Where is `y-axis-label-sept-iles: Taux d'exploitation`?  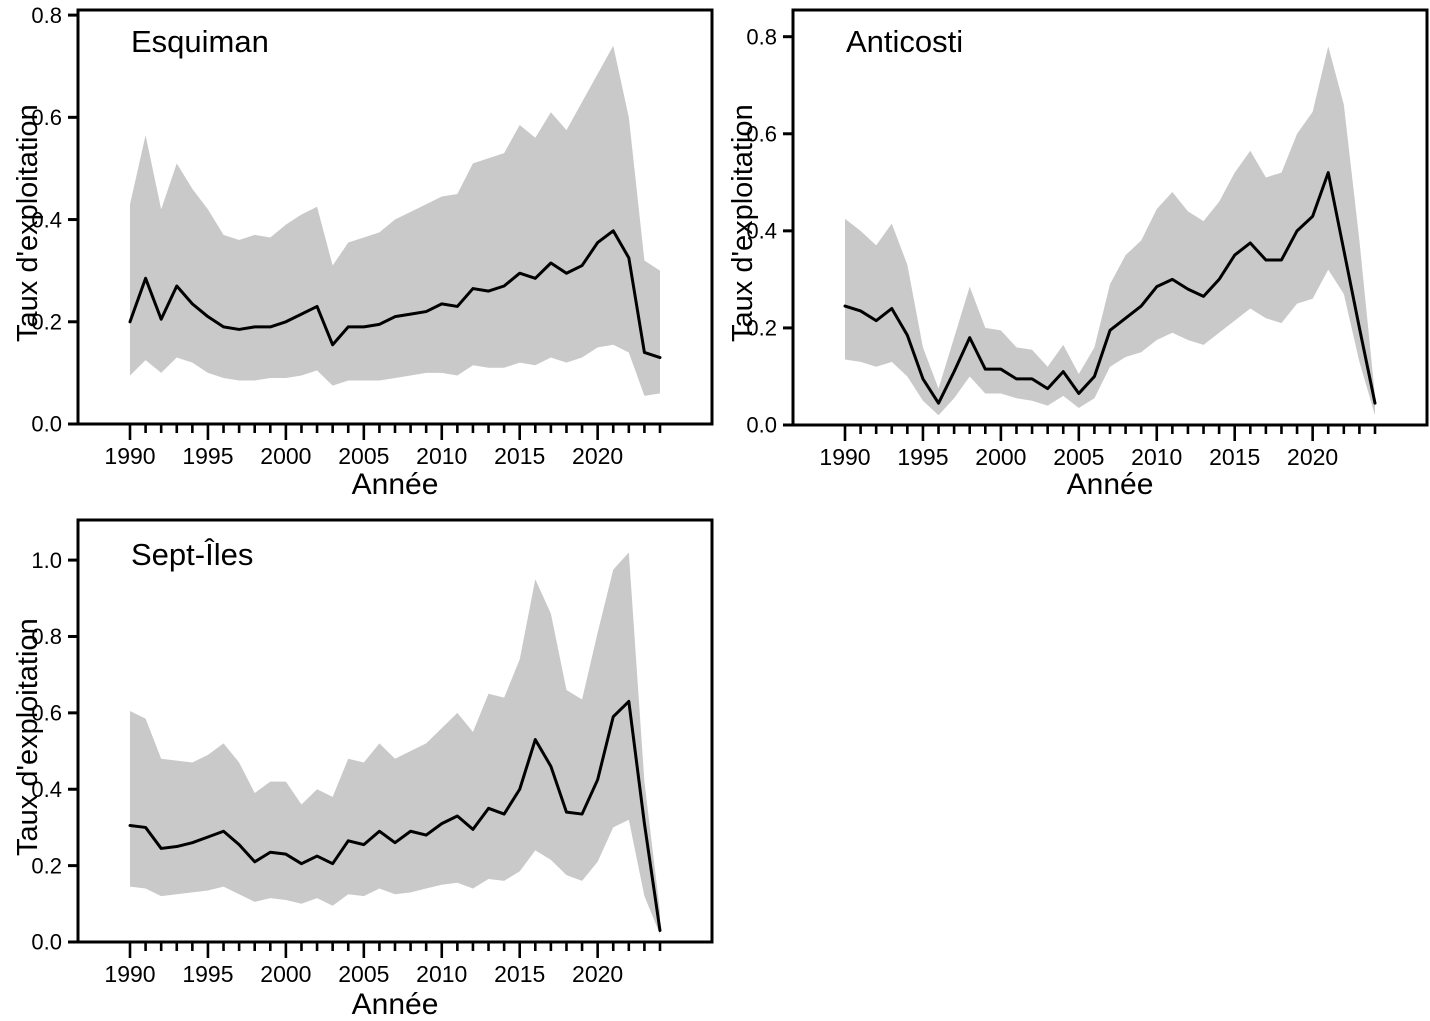 y-axis-label-sept-iles: Taux d'exploitation is located at coordinates (28, 737).